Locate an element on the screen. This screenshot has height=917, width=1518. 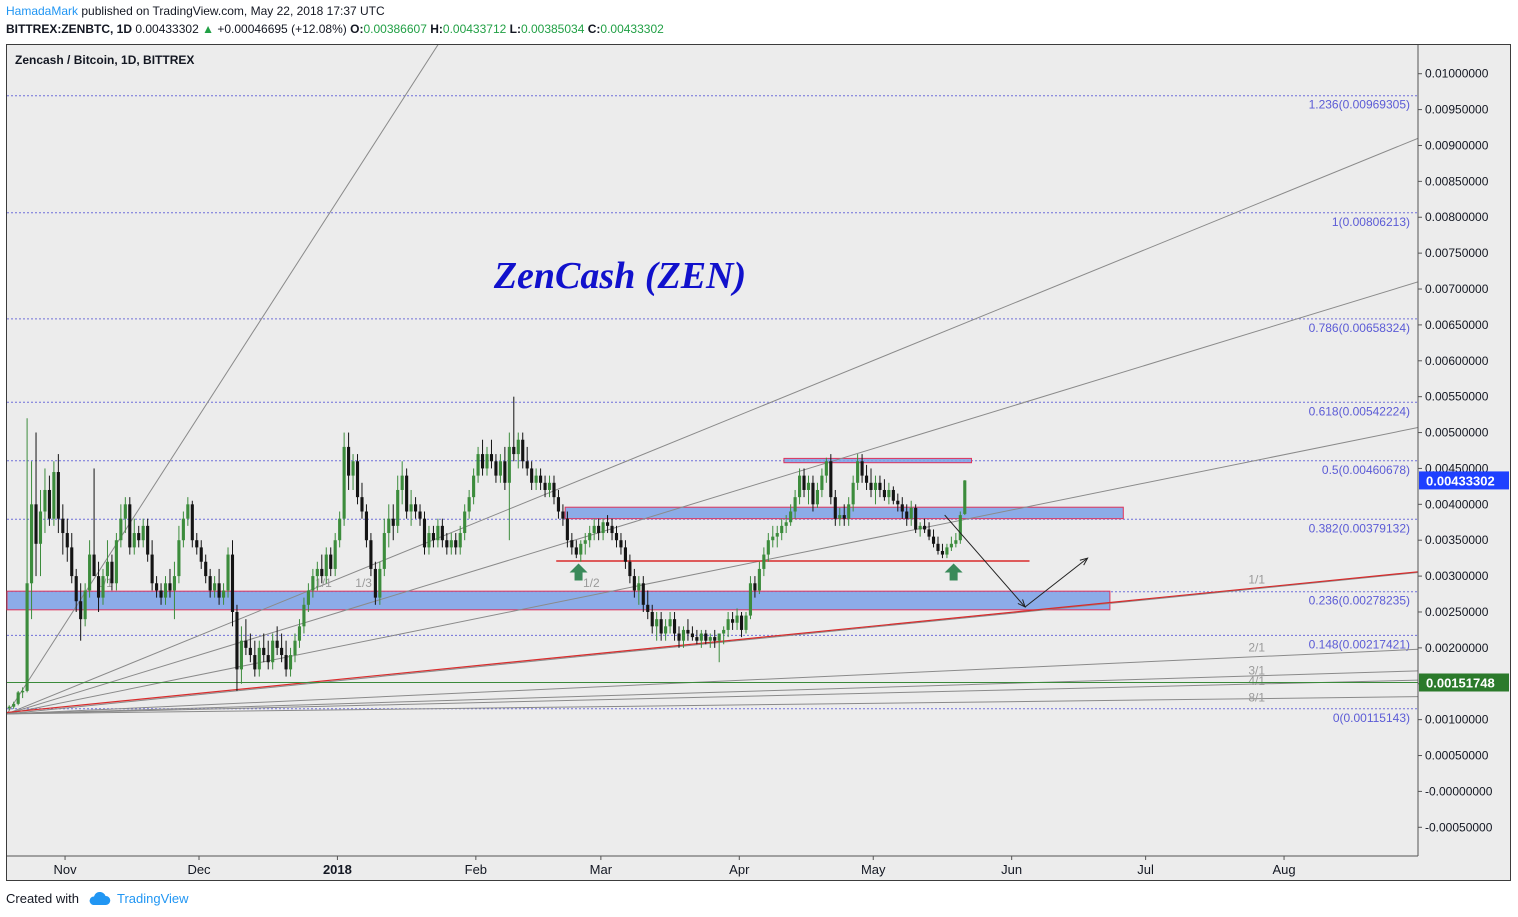
y-tick-label: 0.00500000 is located at coordinates (1457, 433).